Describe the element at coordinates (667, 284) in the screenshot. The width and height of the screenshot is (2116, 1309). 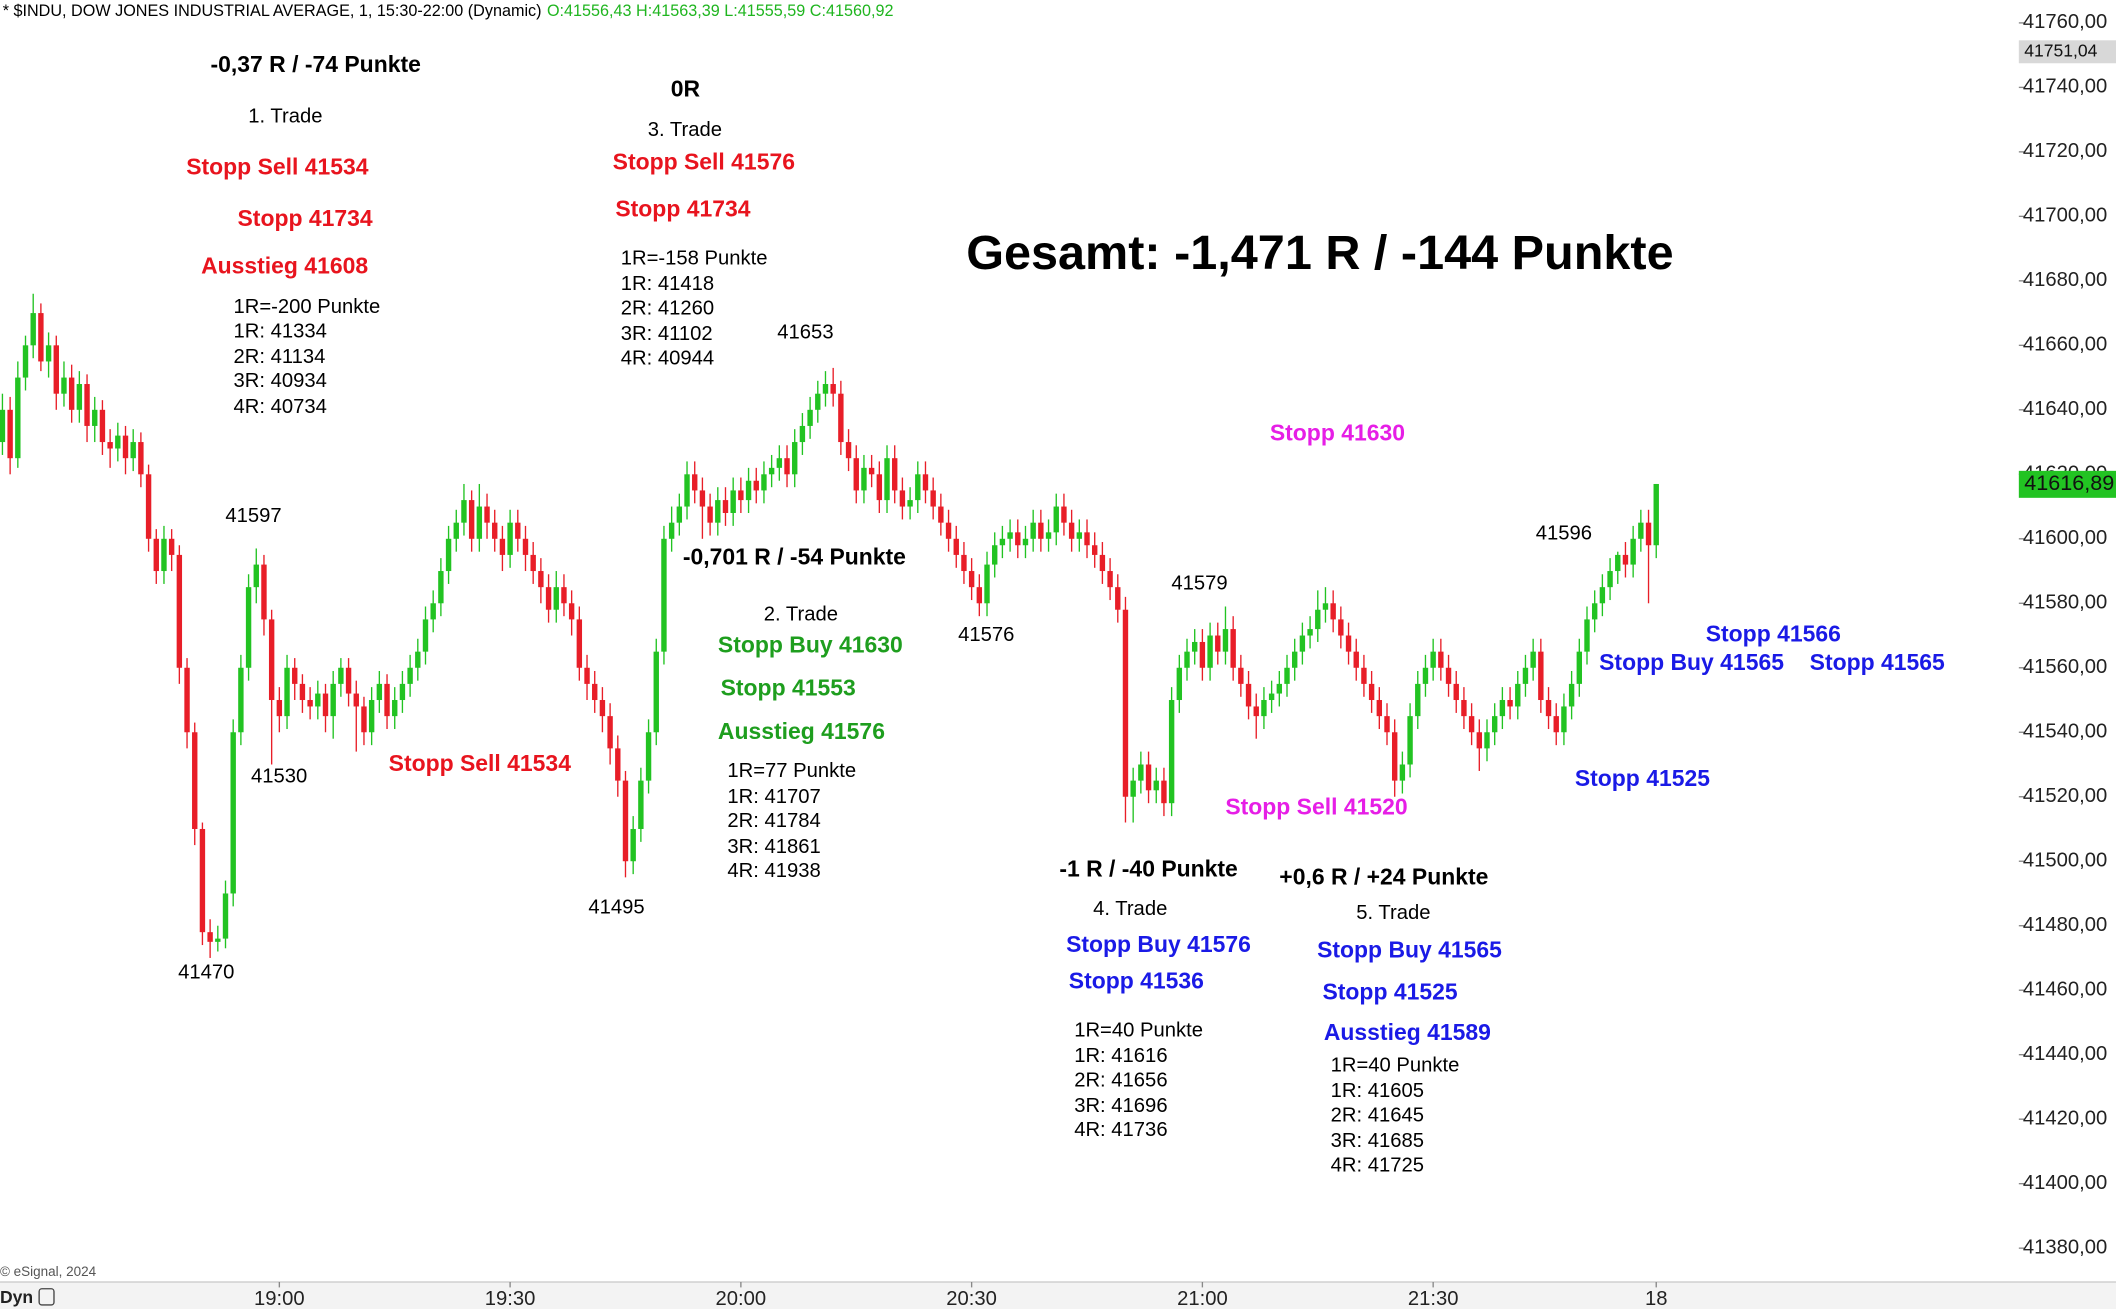
I see `annotation: 1R: 41418` at that location.